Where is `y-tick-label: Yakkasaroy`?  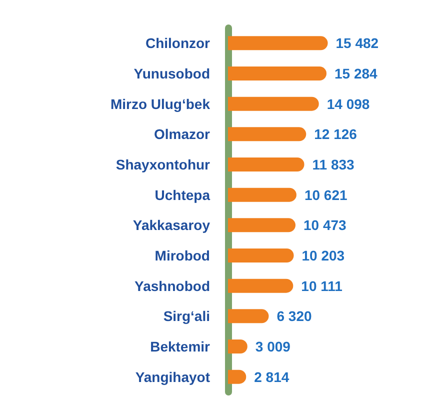 y-tick-label: Yakkasaroy is located at coordinates (171, 225).